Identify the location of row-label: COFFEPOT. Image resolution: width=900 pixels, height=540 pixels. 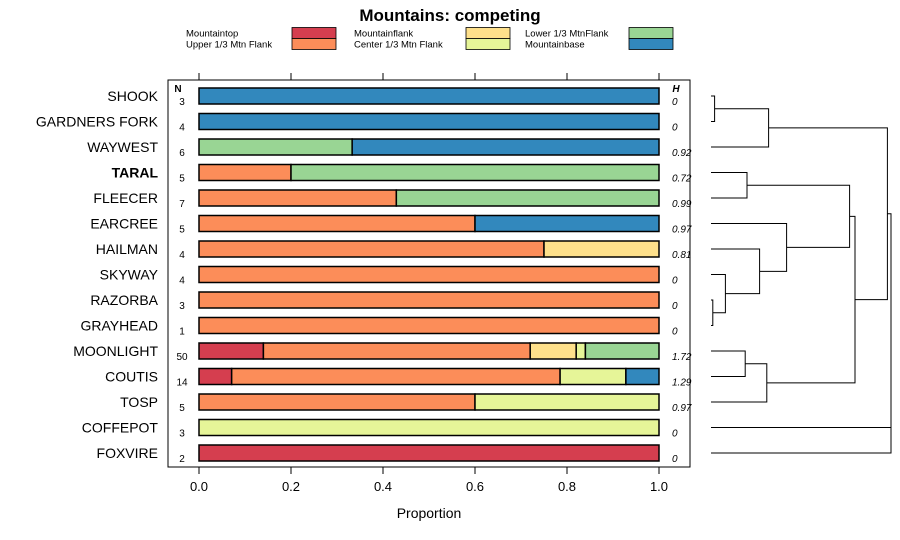
(120, 428).